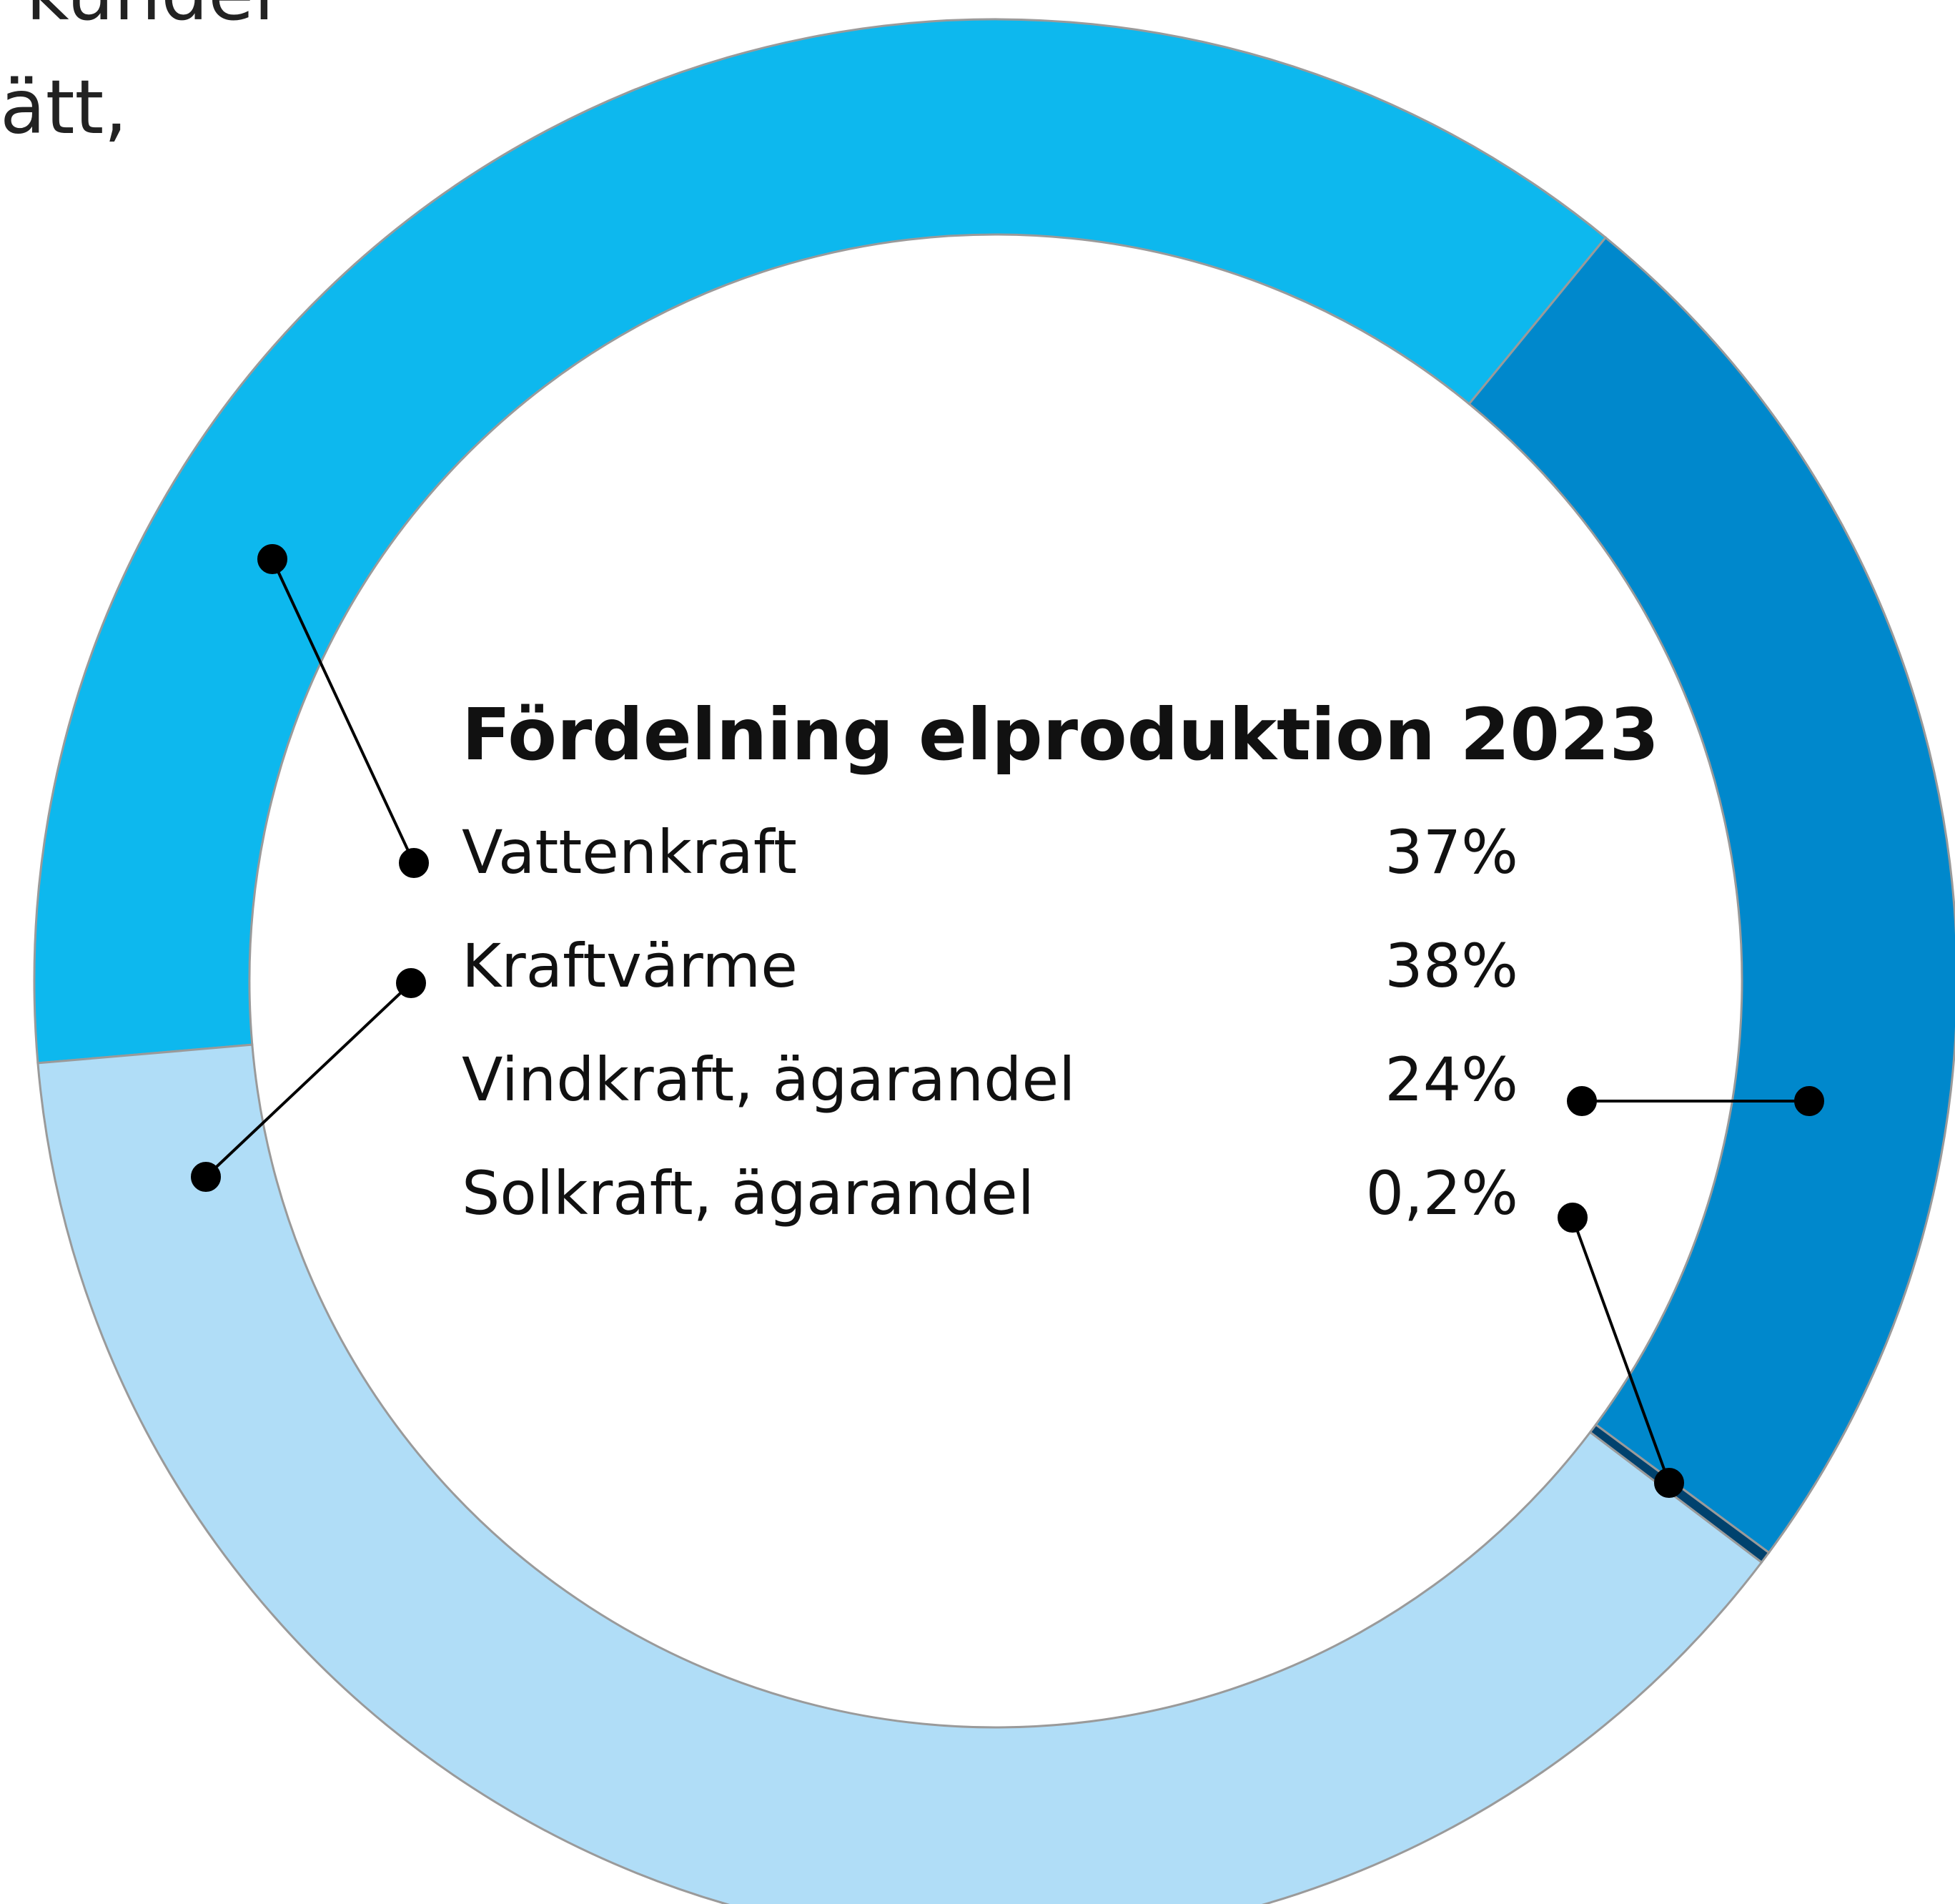 This screenshot has width=1955, height=1904. Describe the element at coordinates (629, 852) in the screenshot. I see `legend-label: Vattenkraft` at that location.